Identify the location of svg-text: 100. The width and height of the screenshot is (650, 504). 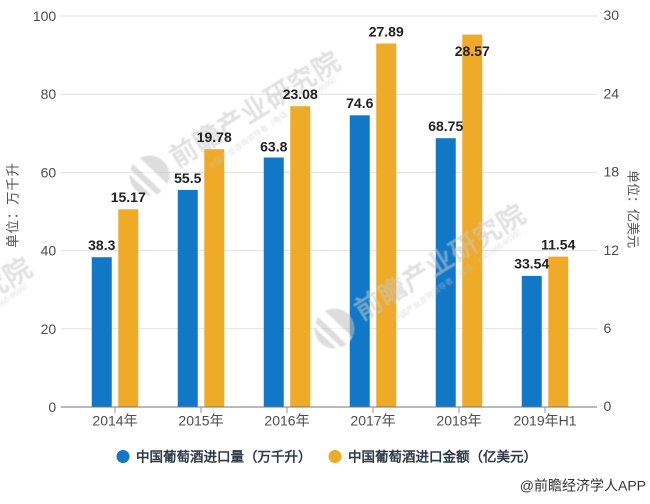
(45, 16).